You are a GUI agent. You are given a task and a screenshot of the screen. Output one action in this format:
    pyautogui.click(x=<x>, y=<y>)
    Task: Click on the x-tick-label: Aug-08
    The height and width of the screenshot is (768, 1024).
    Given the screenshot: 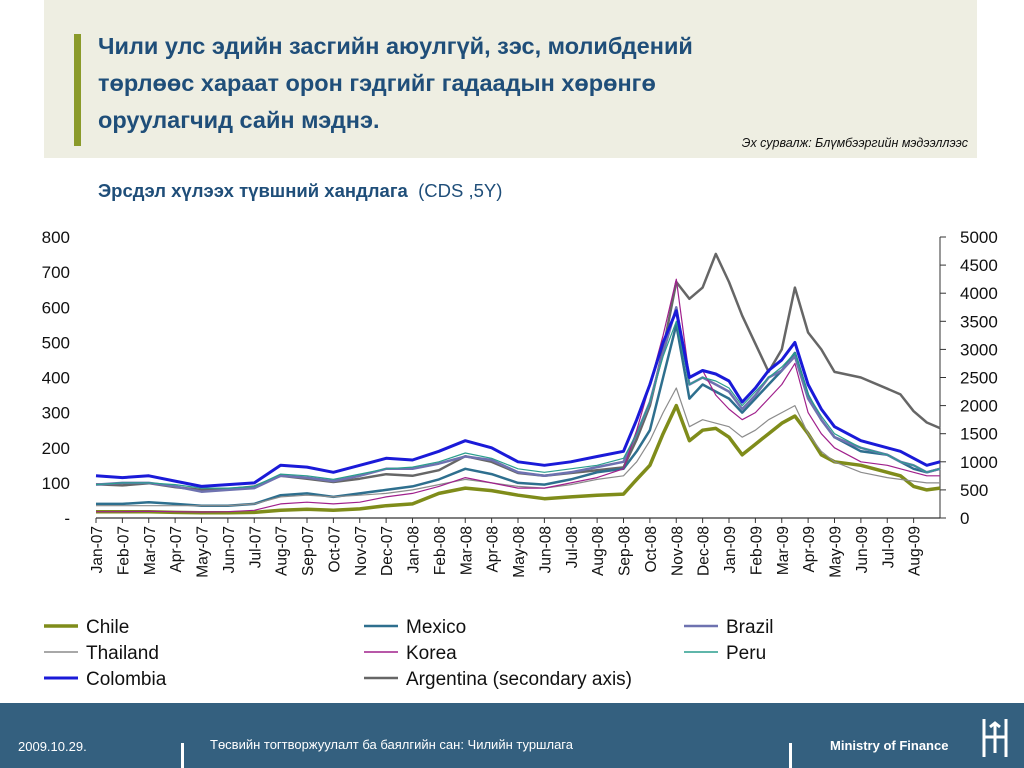 What is the action you would take?
    pyautogui.click(x=598, y=551)
    